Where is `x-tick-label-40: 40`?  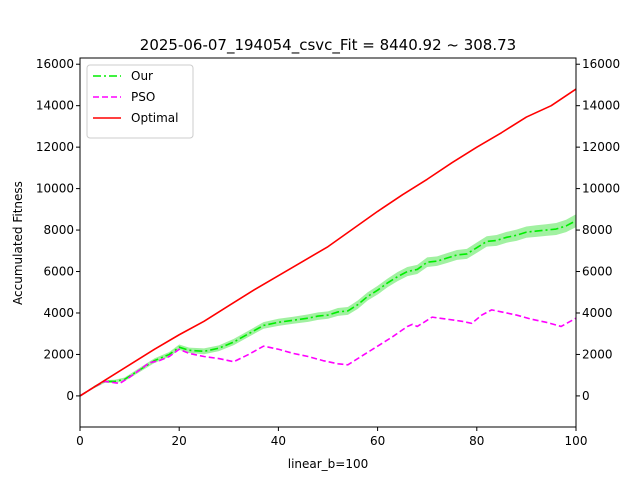
x-tick-label-40: 40 is located at coordinates (278, 441).